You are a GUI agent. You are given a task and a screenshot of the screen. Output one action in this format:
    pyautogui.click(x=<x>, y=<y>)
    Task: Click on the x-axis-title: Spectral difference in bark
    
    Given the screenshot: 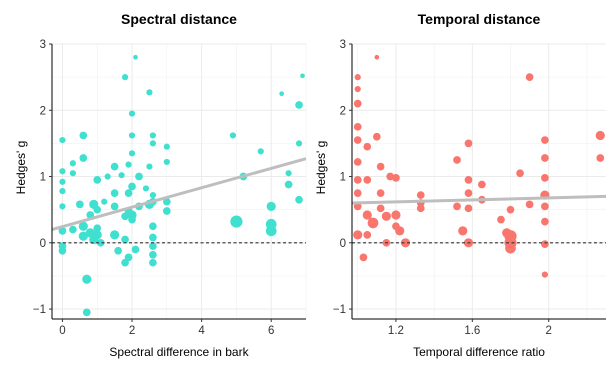 What is the action you would take?
    pyautogui.click(x=179, y=352)
    